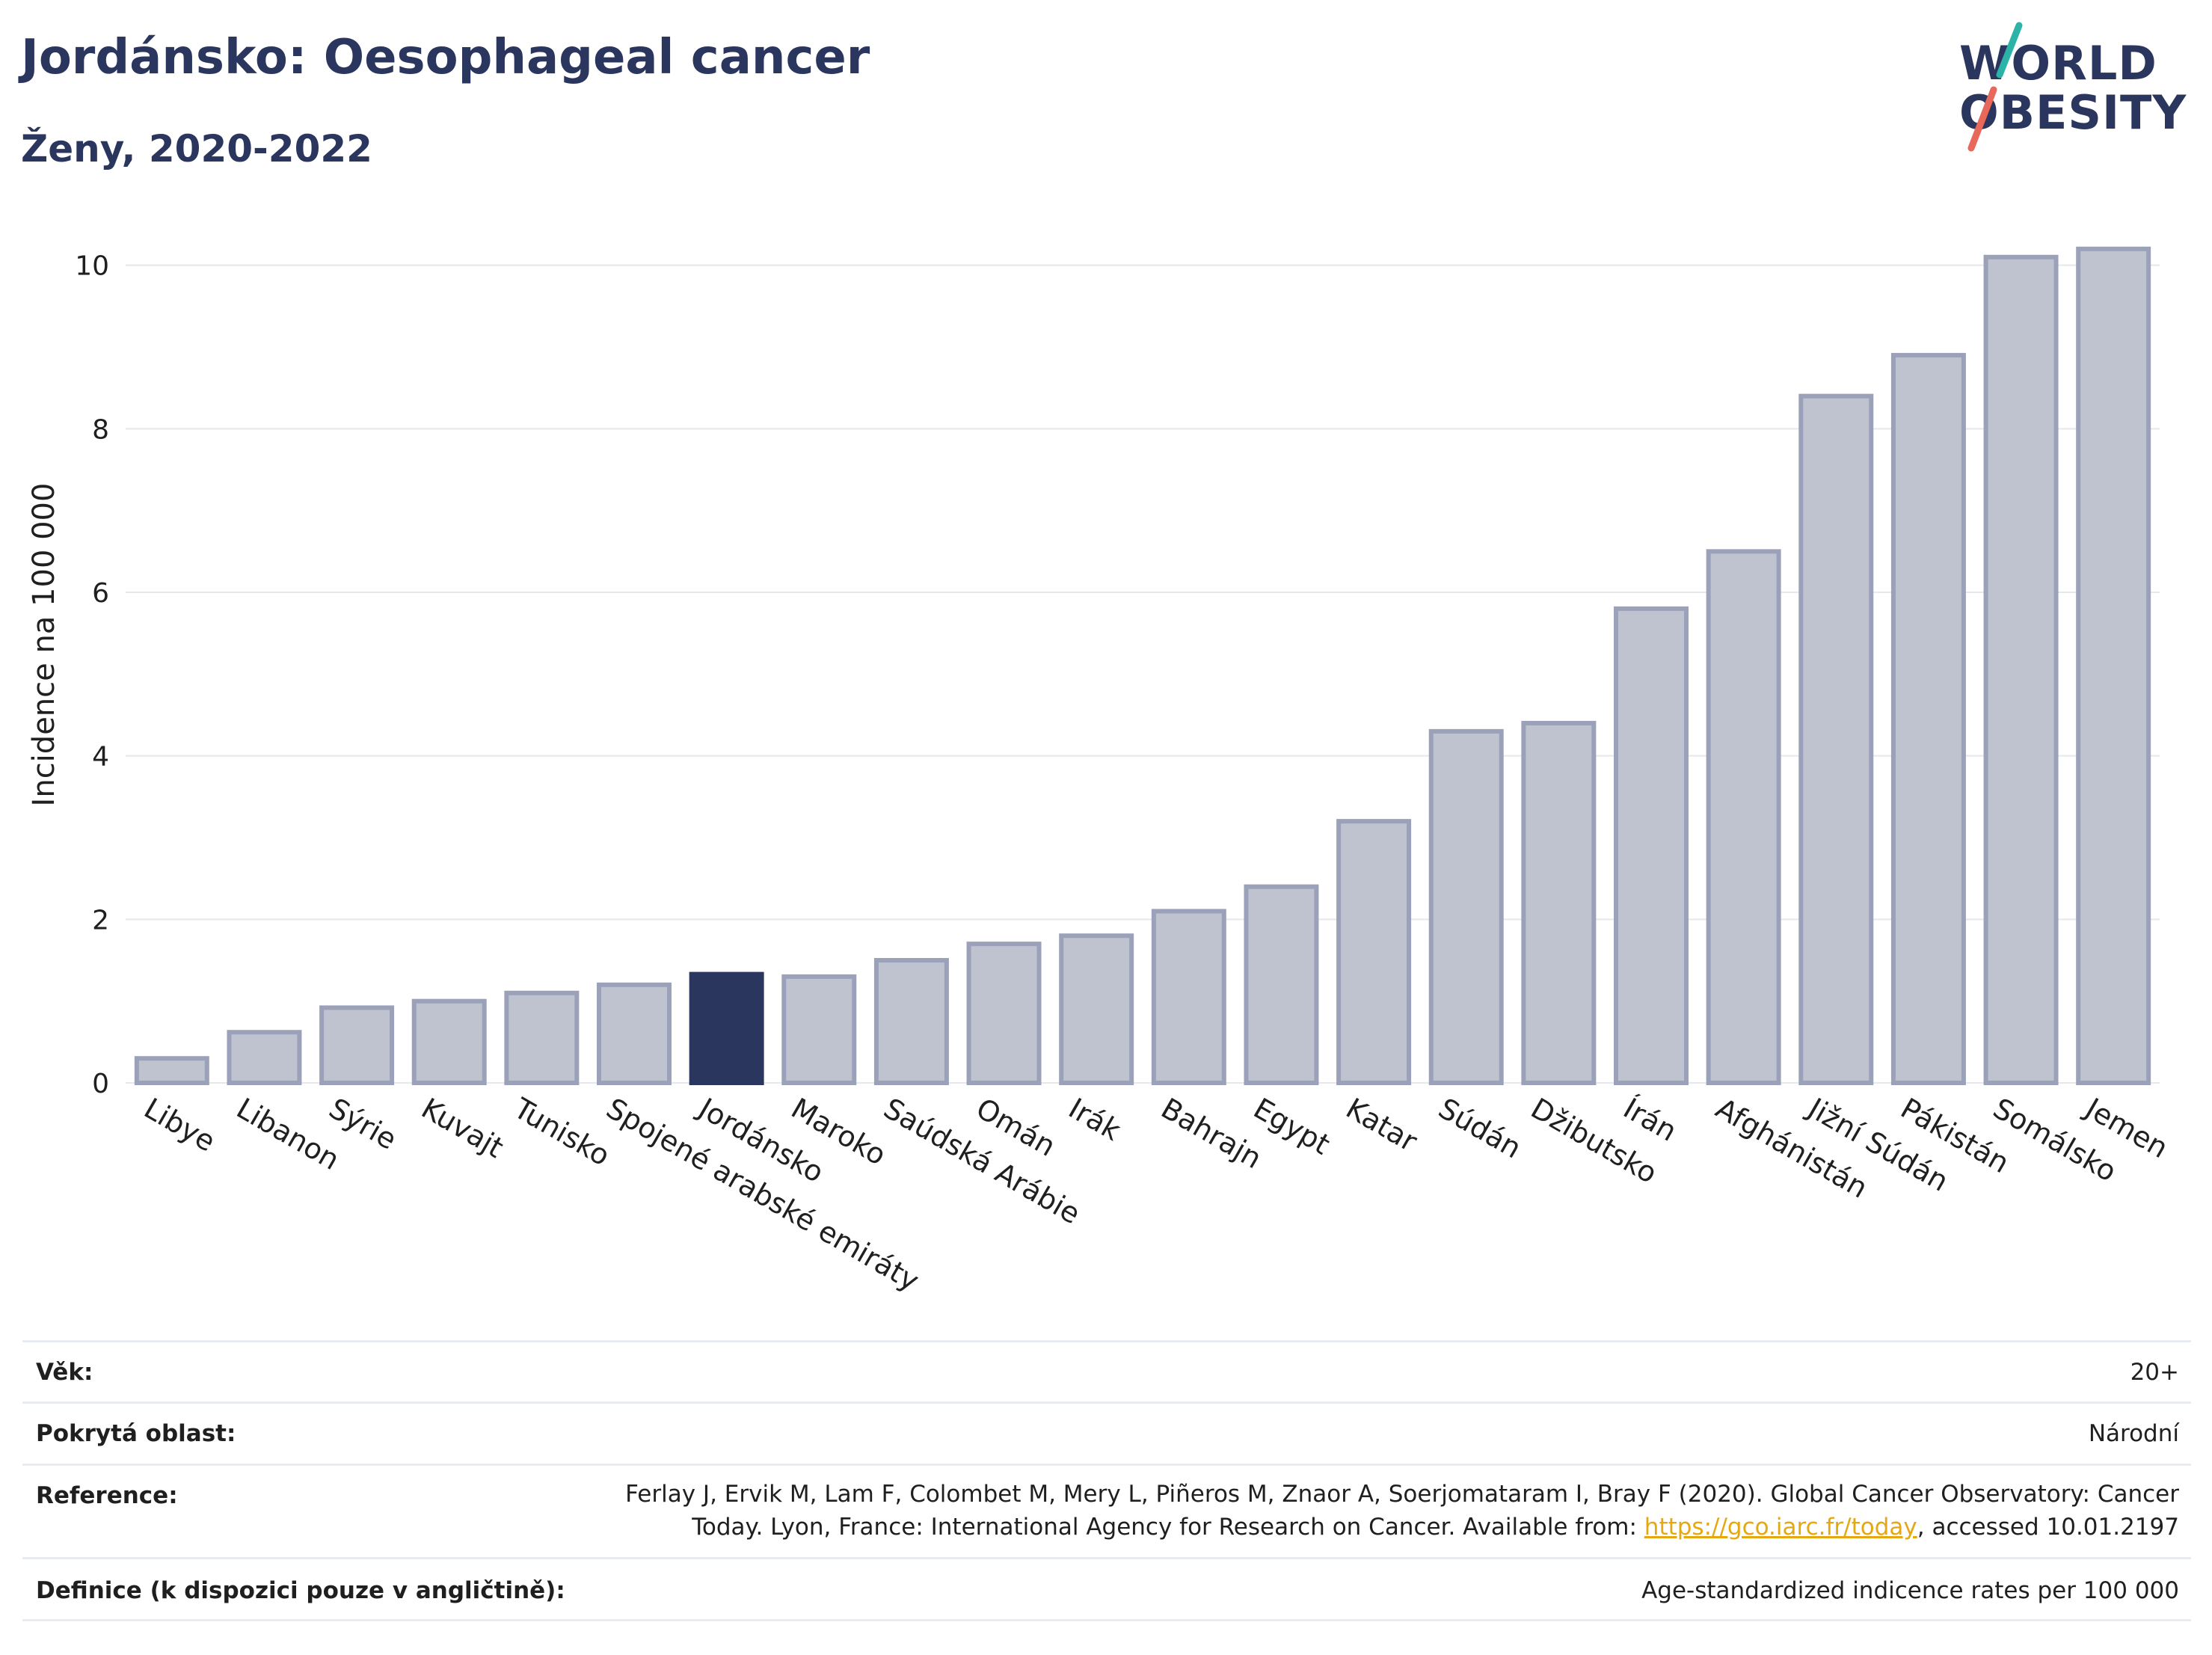 The height and width of the screenshot is (1655, 2212). I want to click on bar-Jemen, so click(2113, 665).